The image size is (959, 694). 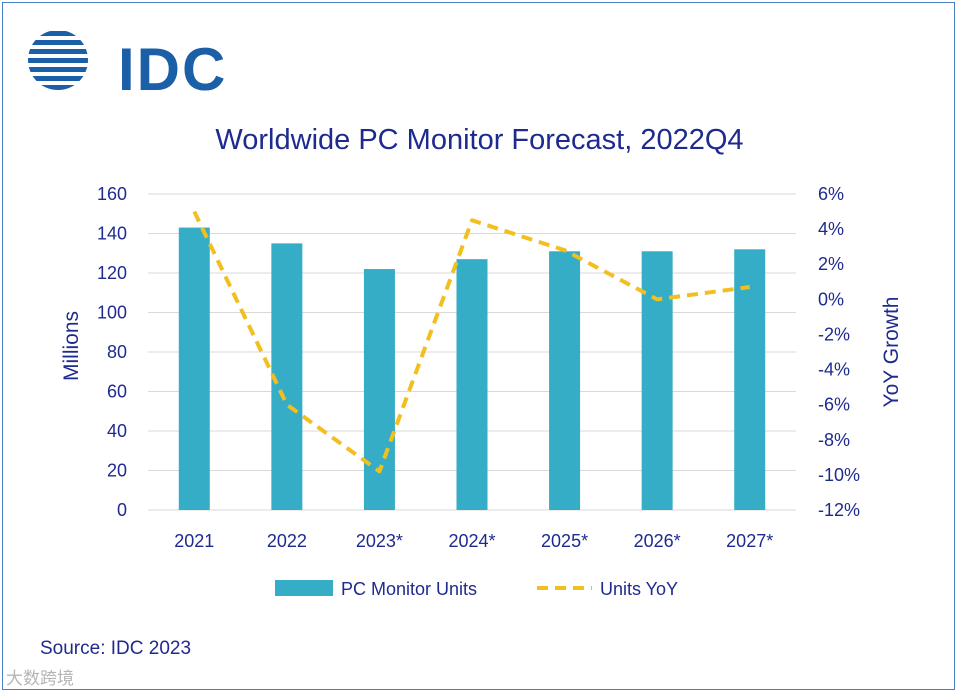 What do you see at coordinates (112, 273) in the screenshot?
I see `y-tick-label: 120` at bounding box center [112, 273].